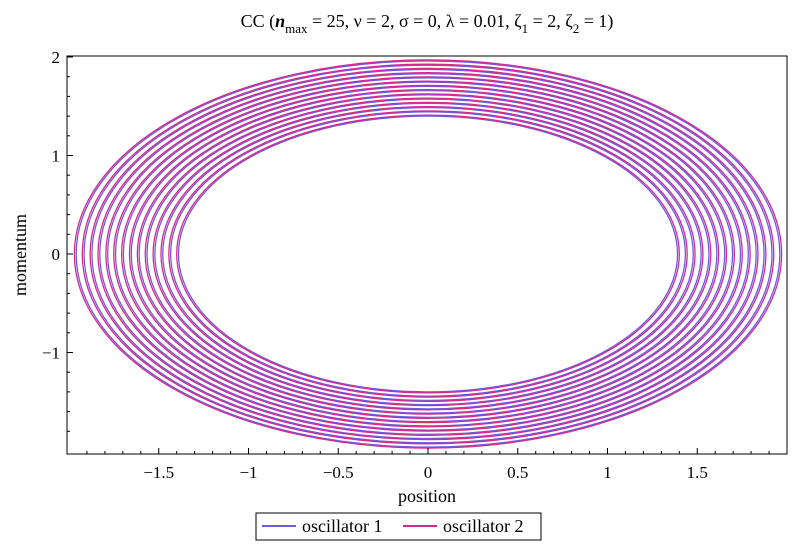 This screenshot has height=550, width=800. What do you see at coordinates (56, 57) in the screenshot?
I see `y-tick-label: 2` at bounding box center [56, 57].